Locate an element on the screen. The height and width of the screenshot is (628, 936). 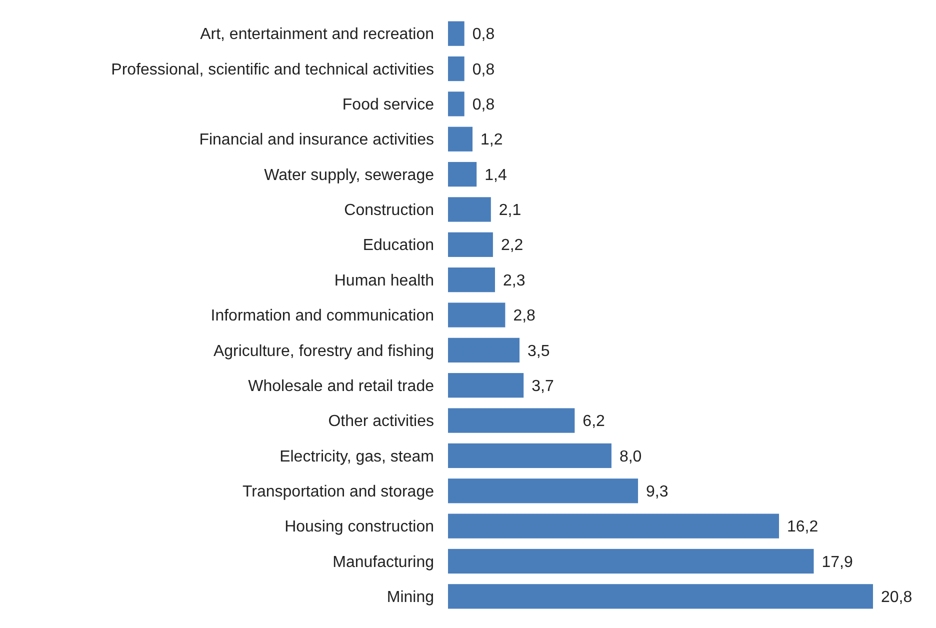
data-label: 9,3 is located at coordinates (657, 491).